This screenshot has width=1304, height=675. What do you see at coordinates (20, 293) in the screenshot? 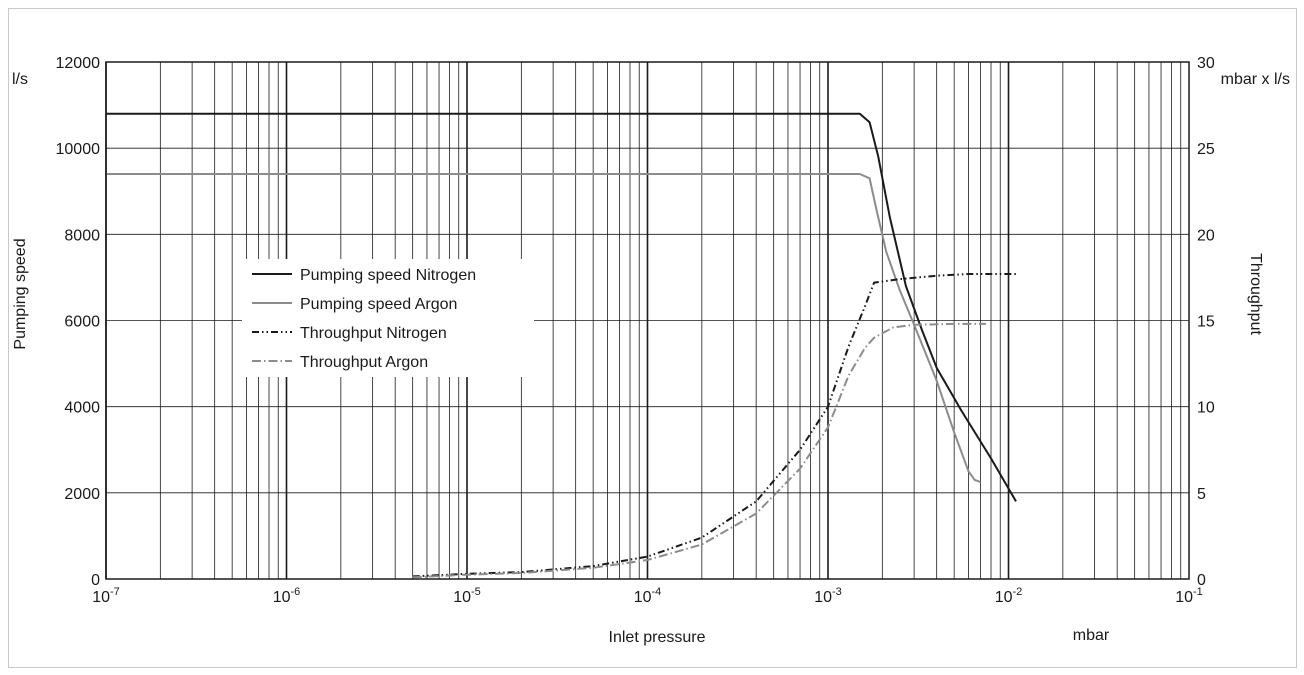
I see `left-axis-title: Pumping speed` at bounding box center [20, 293].